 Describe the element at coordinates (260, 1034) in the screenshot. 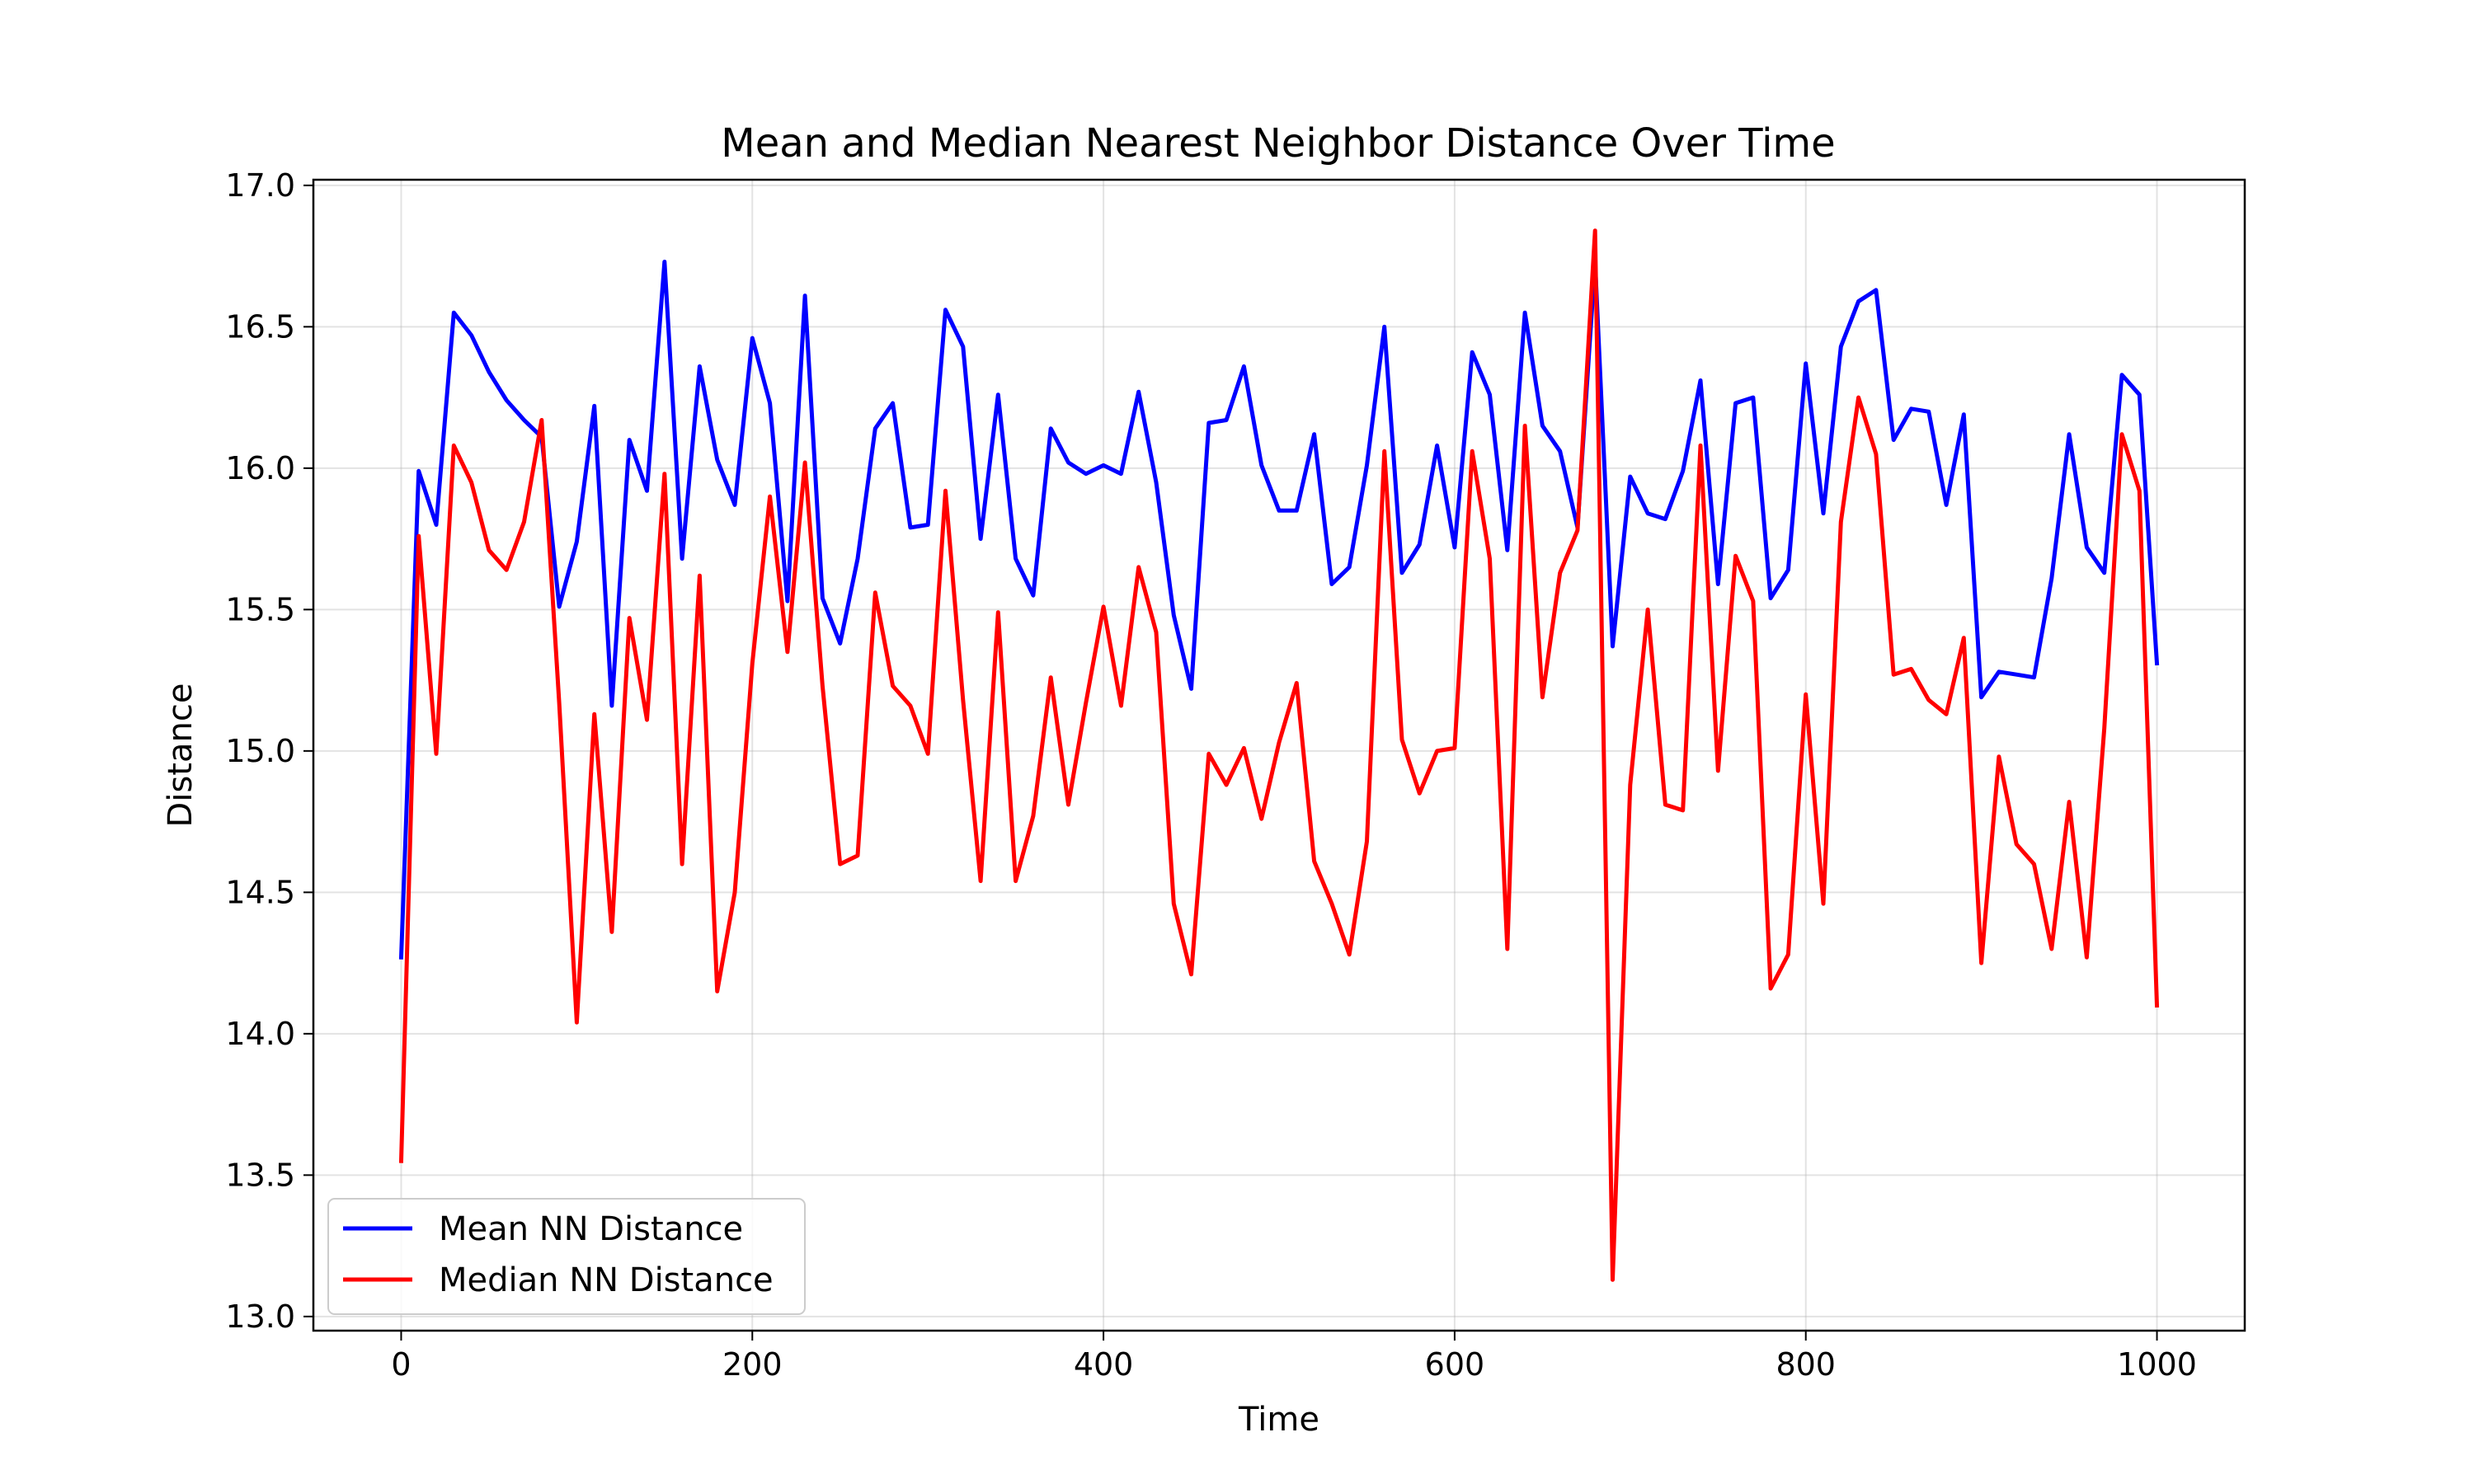

I see `y-tick-label: 14.0` at that location.